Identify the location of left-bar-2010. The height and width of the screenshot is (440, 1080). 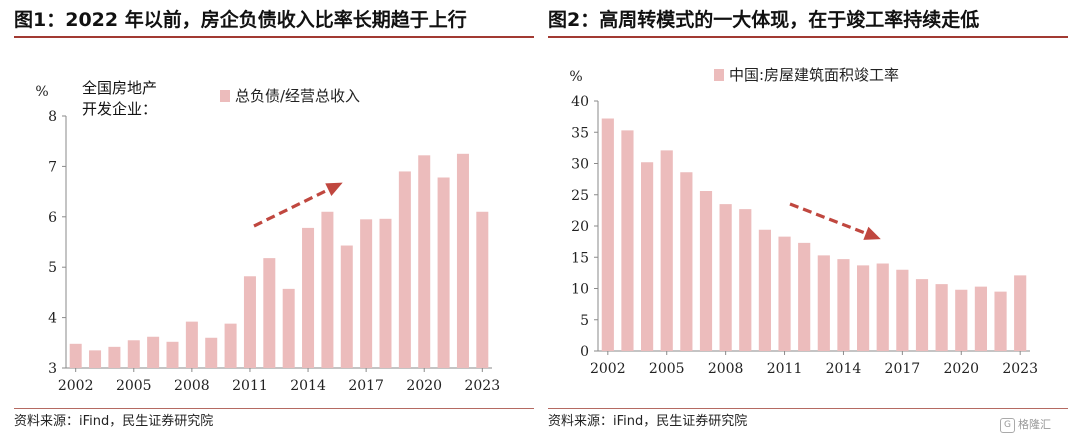
(230, 345).